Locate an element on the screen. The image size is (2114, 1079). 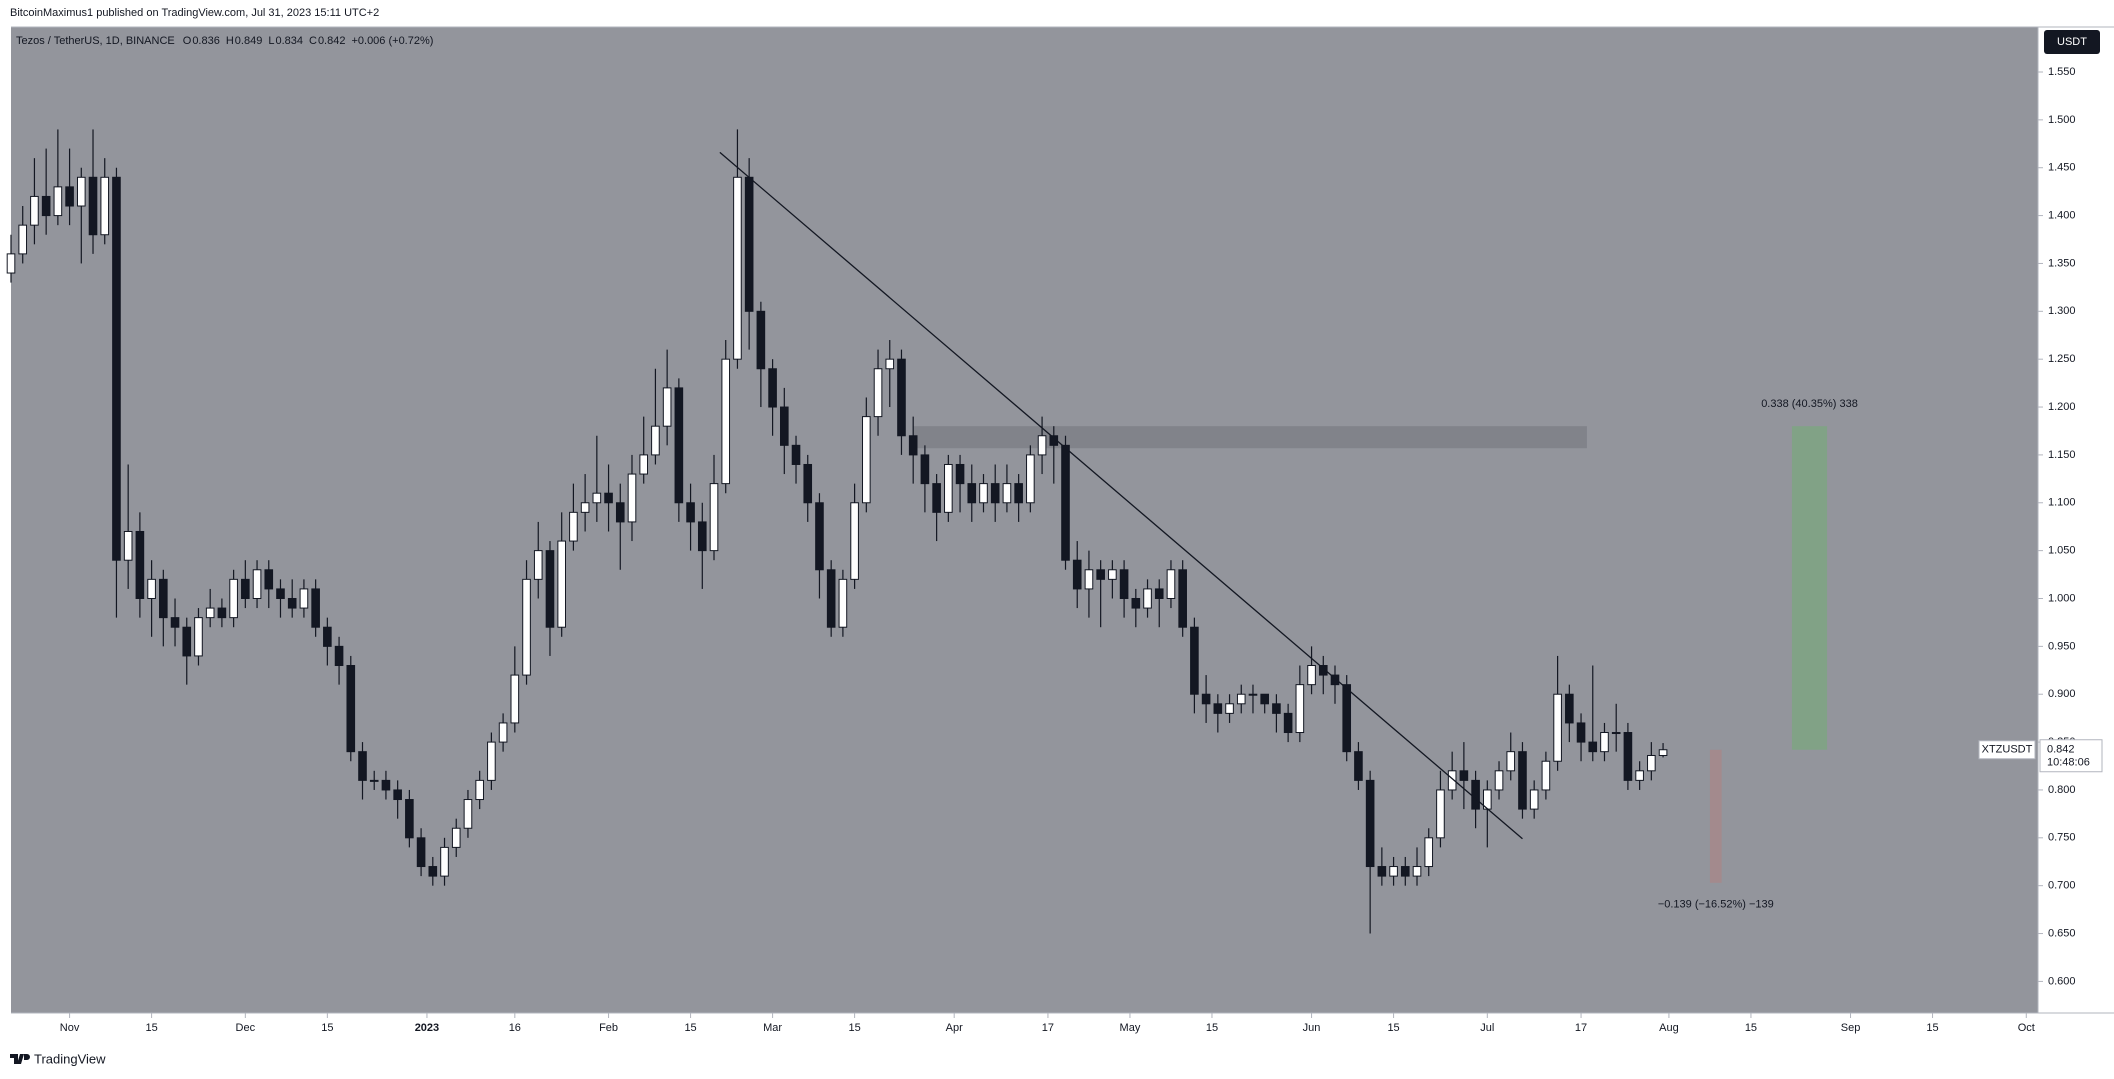
y-tick-label: 0.600 is located at coordinates (2062, 981).